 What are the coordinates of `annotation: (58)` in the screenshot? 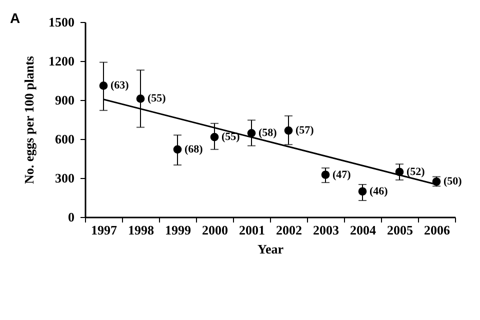 It's located at (268, 133).